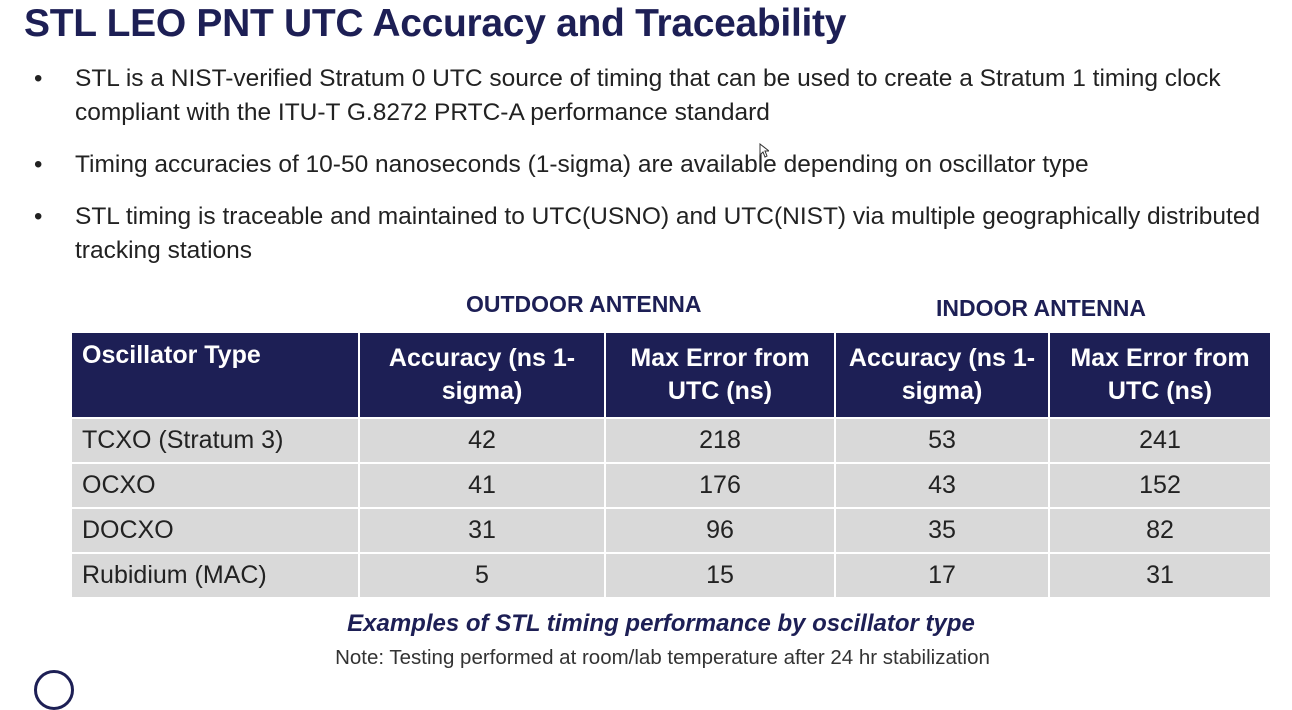  I want to click on header-indoor-accuracy: Accuracy (ns 1-sigma), so click(942, 375).